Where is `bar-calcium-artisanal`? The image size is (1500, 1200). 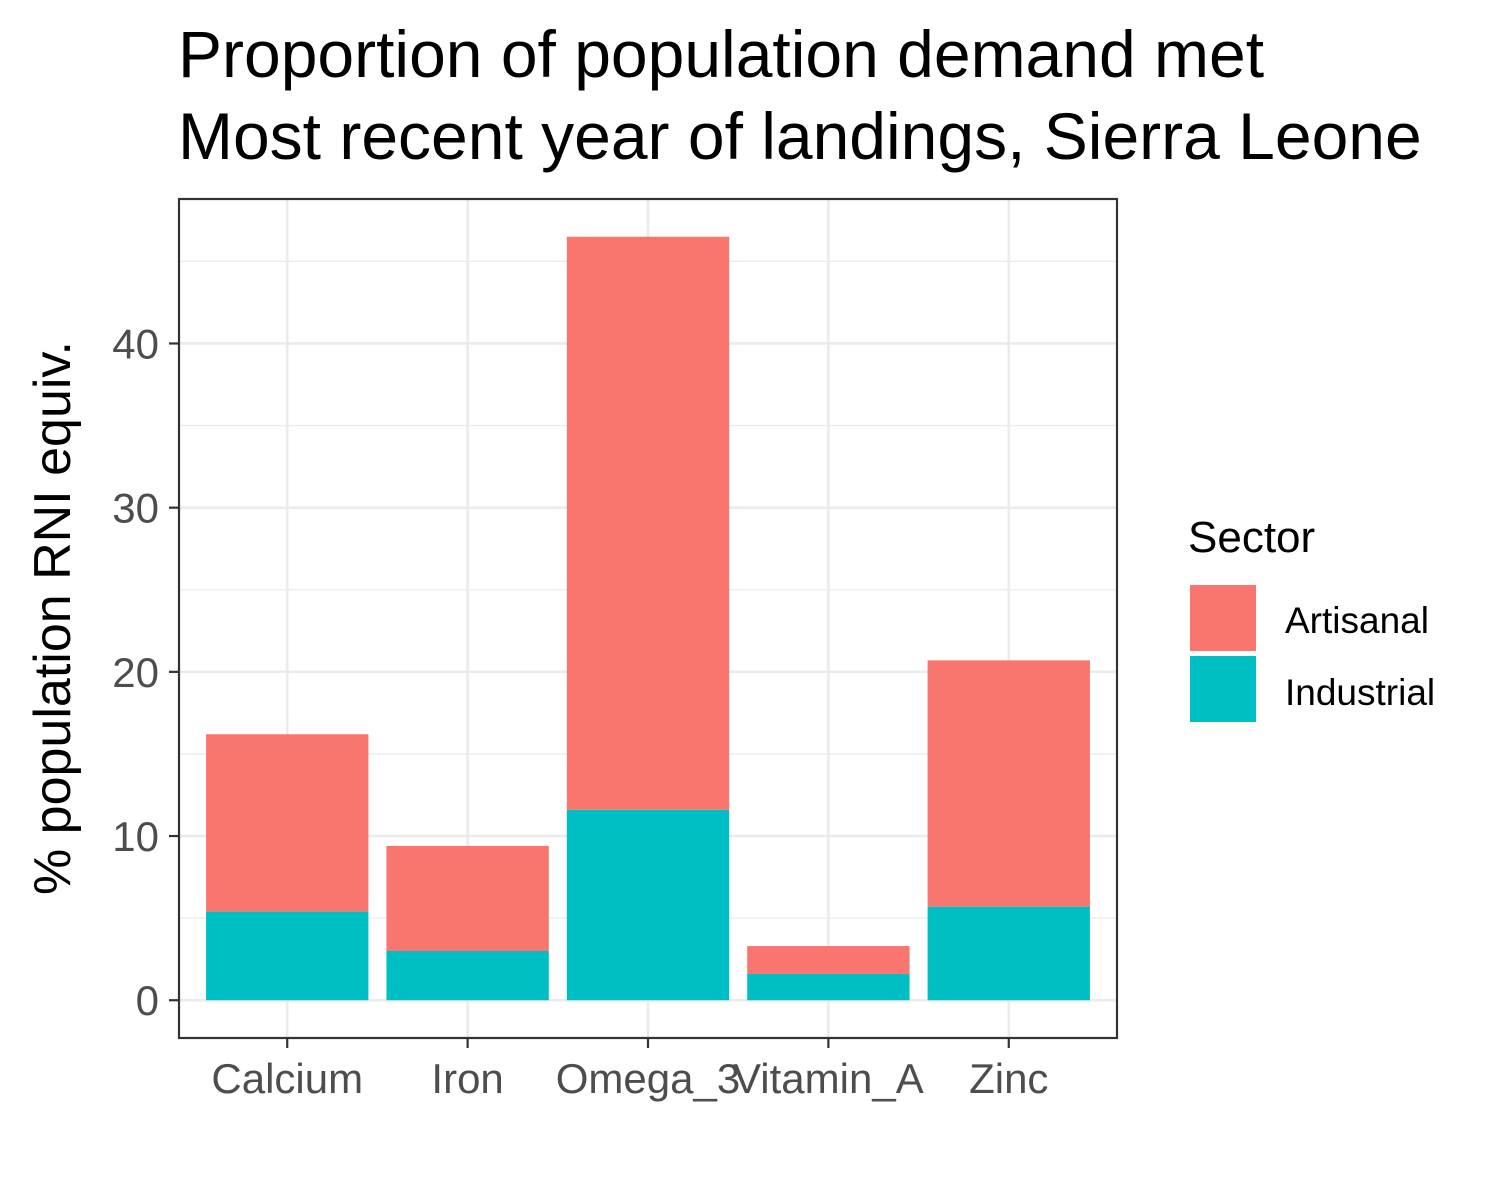 bar-calcium-artisanal is located at coordinates (287, 823).